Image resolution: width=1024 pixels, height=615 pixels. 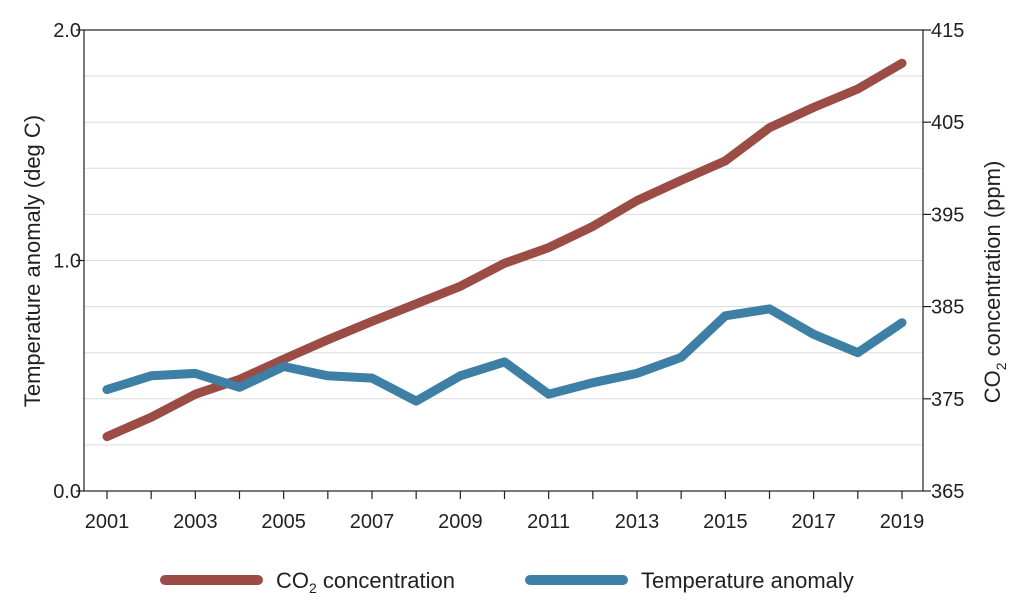 I want to click on y-right-tick-label: 375, so click(x=947, y=400).